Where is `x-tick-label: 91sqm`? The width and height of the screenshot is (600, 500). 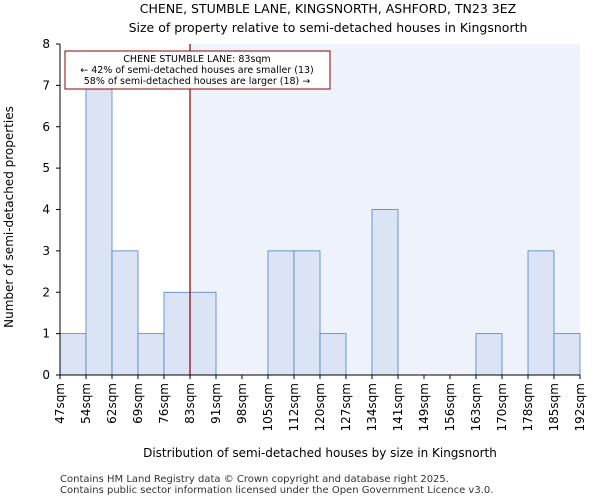
x-tick-label: 91sqm is located at coordinates (216, 403).